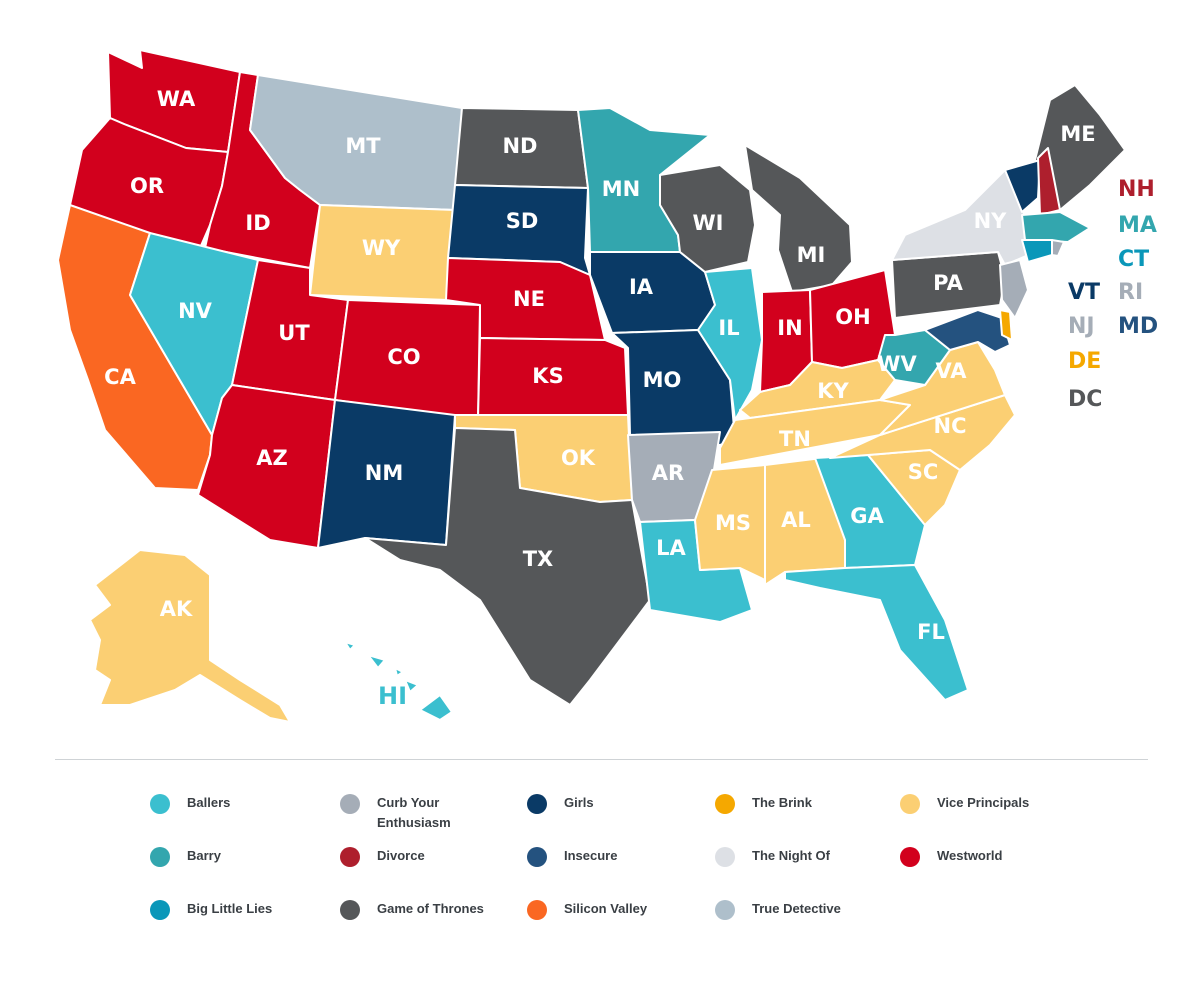 The image size is (1200, 991). I want to click on state-label-nd: ND, so click(519, 146).